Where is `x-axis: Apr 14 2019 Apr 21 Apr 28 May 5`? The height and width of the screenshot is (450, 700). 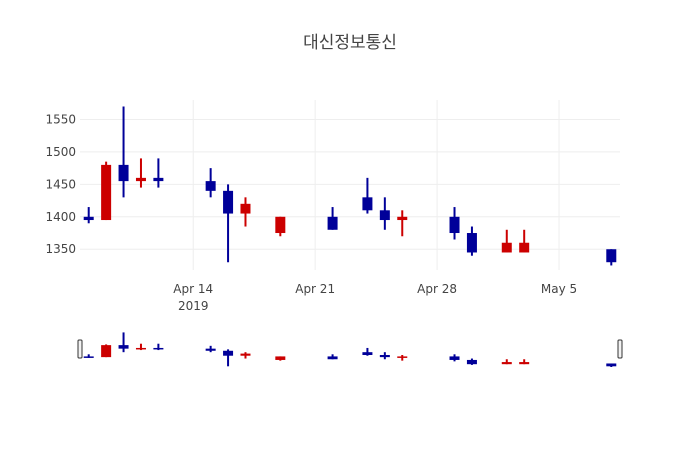
x-axis: Apr 14 2019 Apr 21 Apr 28 May 5 is located at coordinates (375, 297).